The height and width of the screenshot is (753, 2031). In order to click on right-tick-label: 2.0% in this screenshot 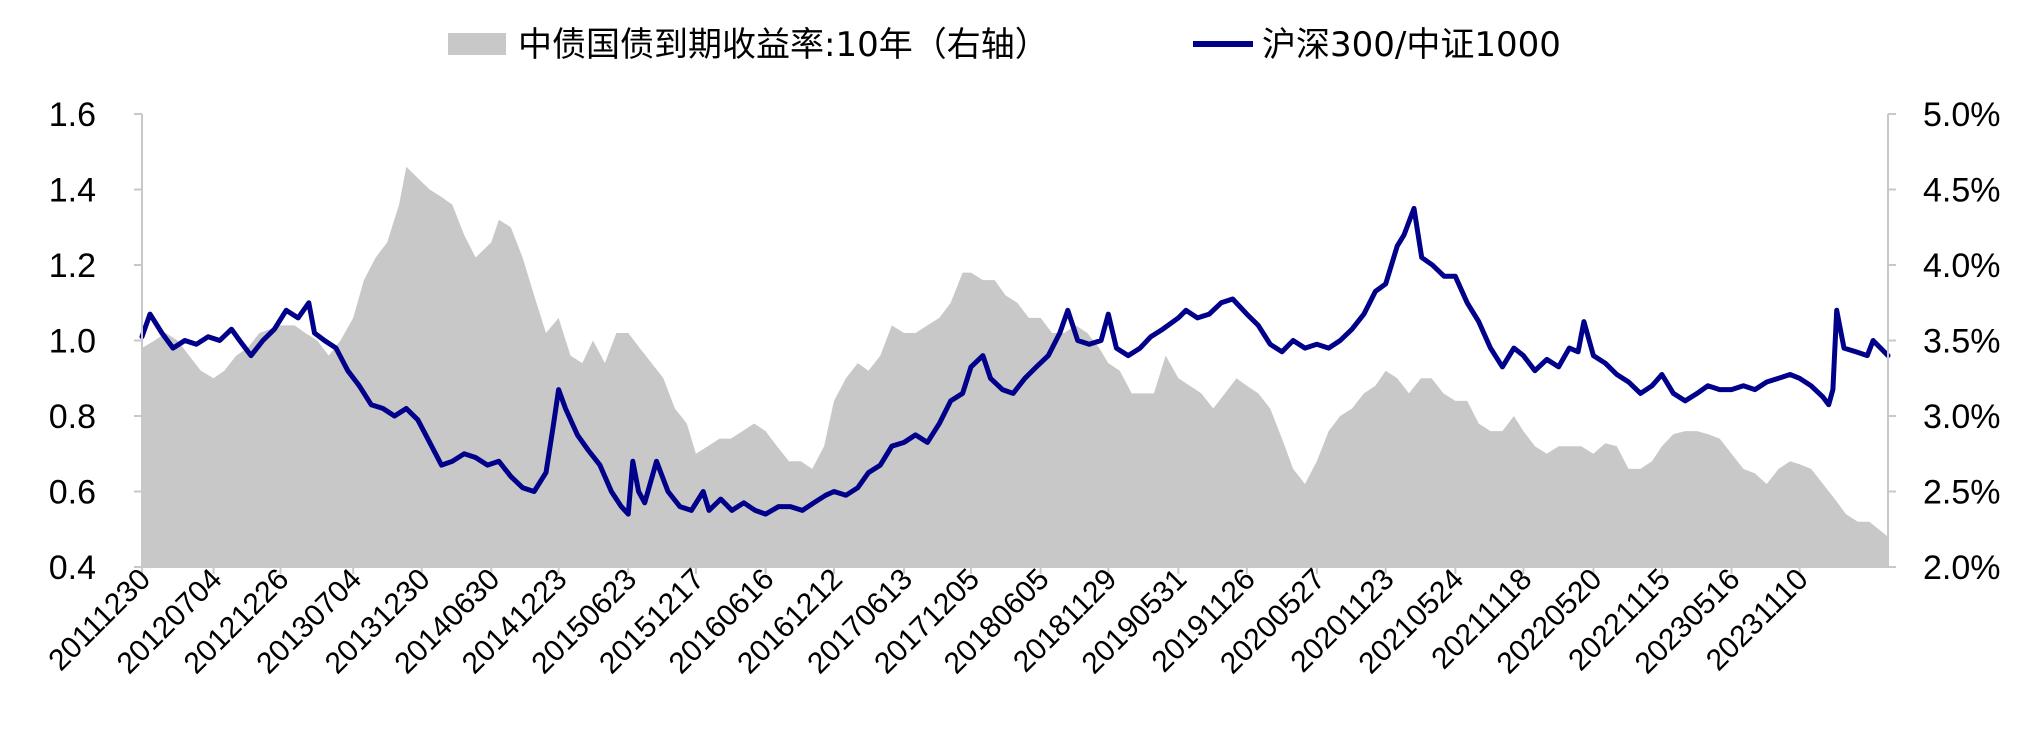, I will do `click(1962, 568)`.